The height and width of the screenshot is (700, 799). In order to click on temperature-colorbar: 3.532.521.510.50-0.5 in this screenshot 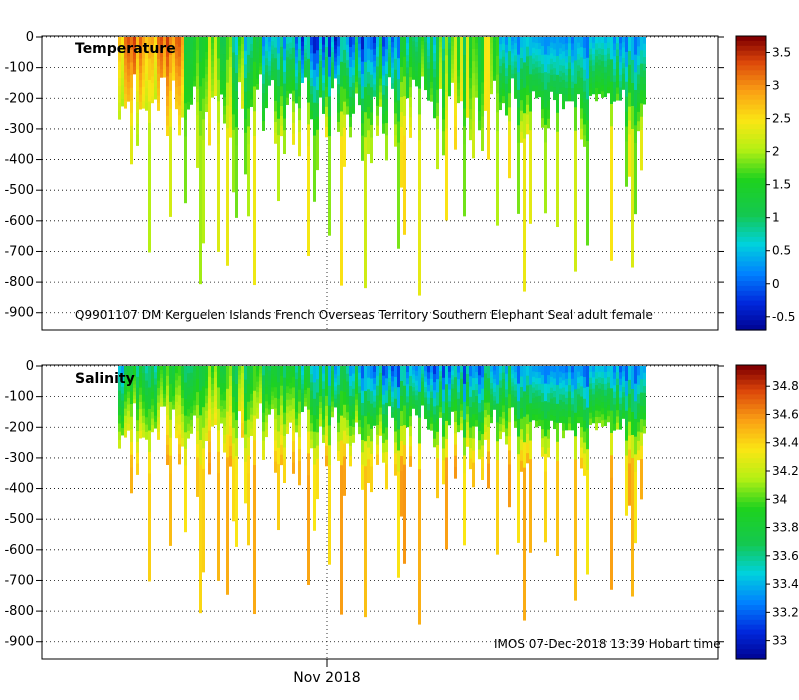, I will do `click(765, 183)`.